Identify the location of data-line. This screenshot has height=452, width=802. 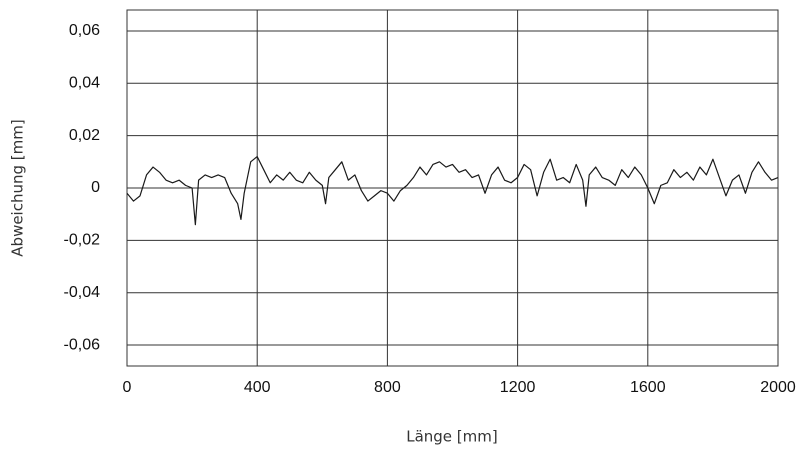
(452, 190).